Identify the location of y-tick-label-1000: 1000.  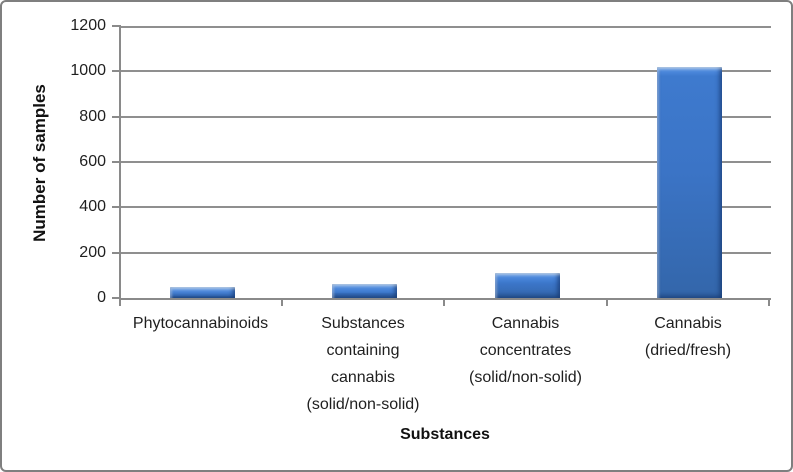
(88, 71).